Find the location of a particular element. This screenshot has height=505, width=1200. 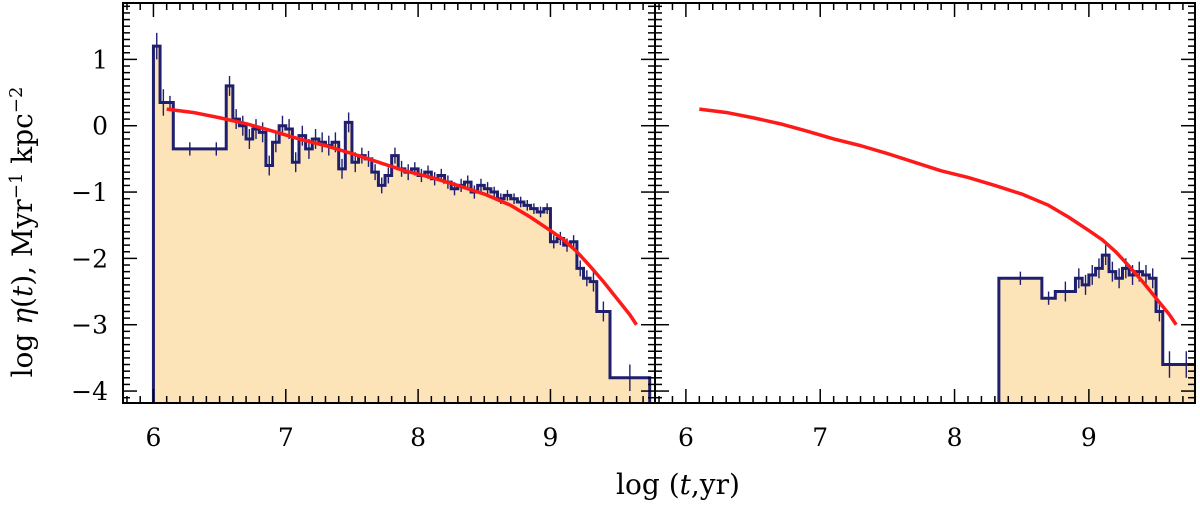

x-tick-label-left: 8 is located at coordinates (418, 437).